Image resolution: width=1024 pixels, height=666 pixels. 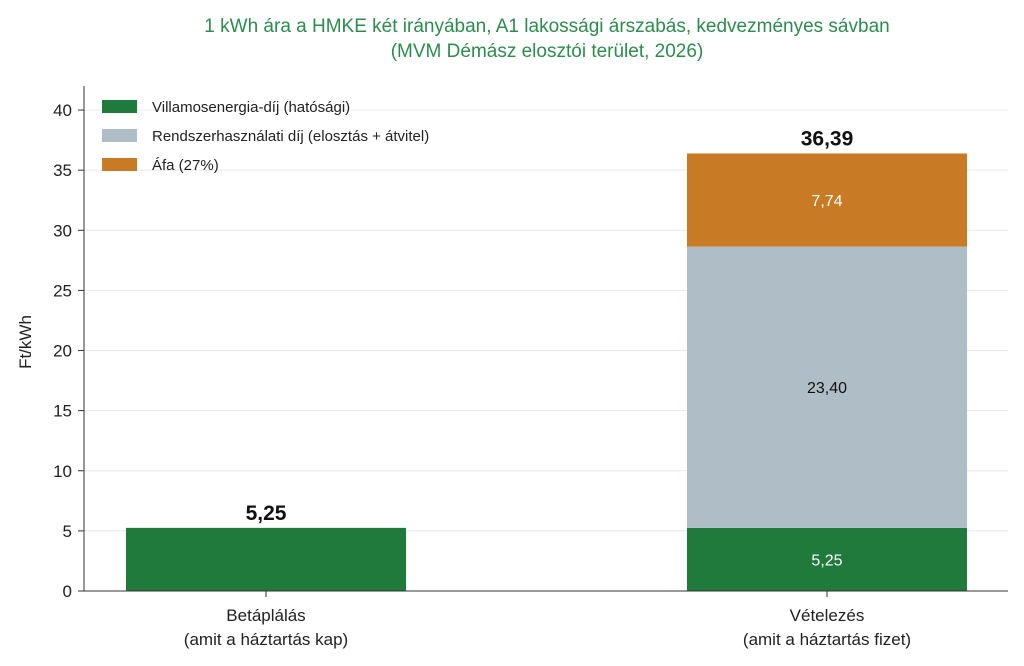 I want to click on segment-value-label: 7,74, so click(x=826, y=201).